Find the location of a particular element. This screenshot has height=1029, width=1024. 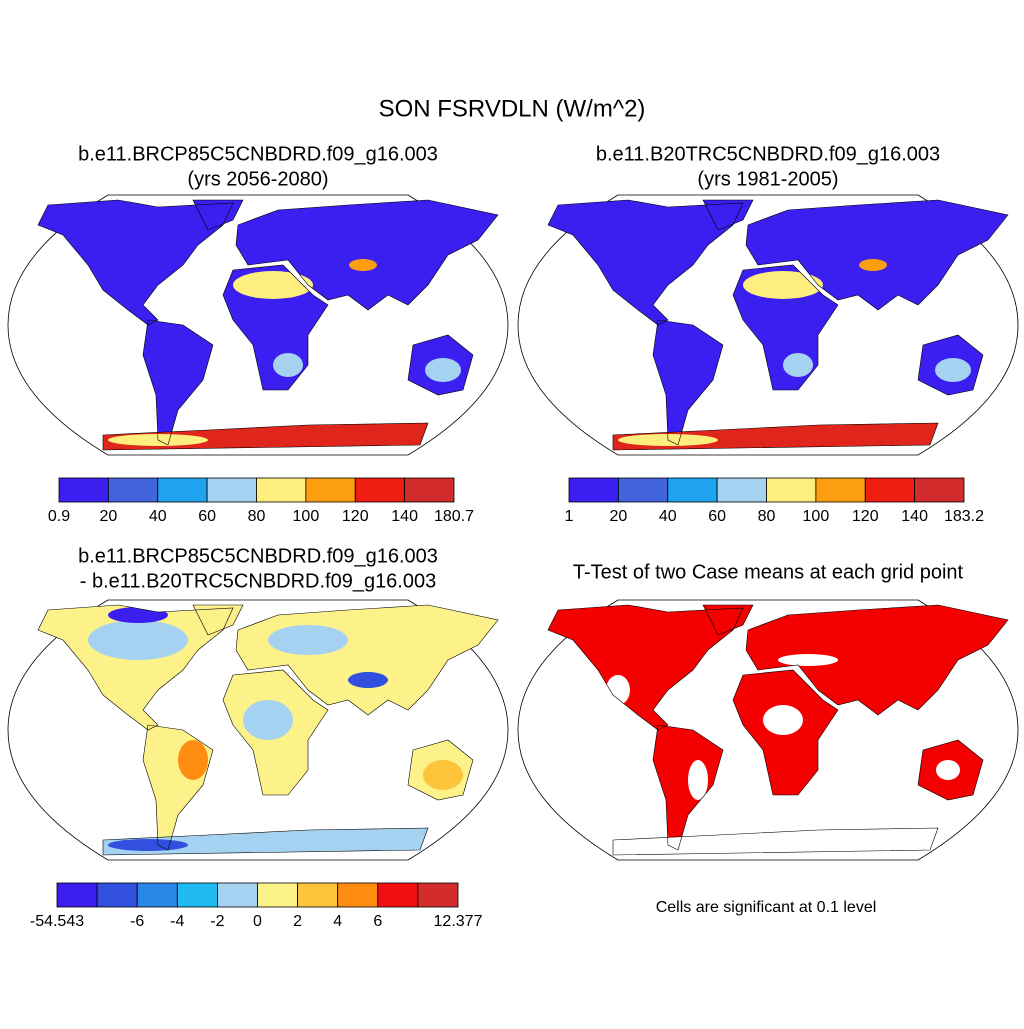

colorbar-label: -54.543 is located at coordinates (57, 921).